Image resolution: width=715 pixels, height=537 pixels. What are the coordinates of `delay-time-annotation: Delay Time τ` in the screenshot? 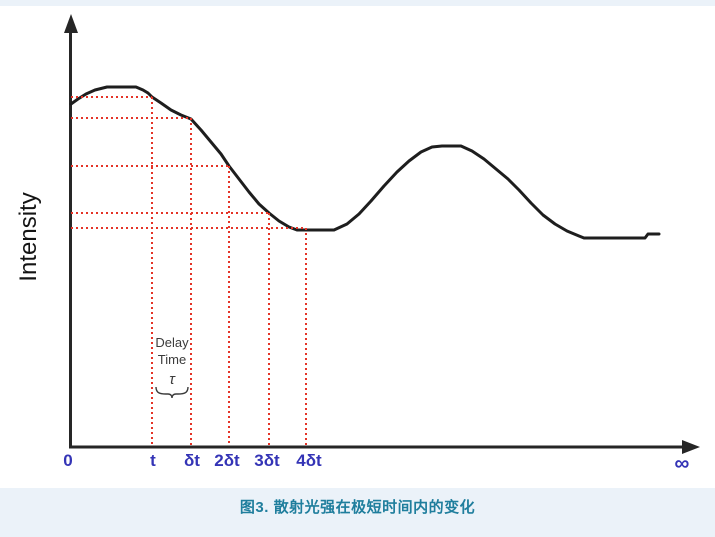 It's located at (172, 367).